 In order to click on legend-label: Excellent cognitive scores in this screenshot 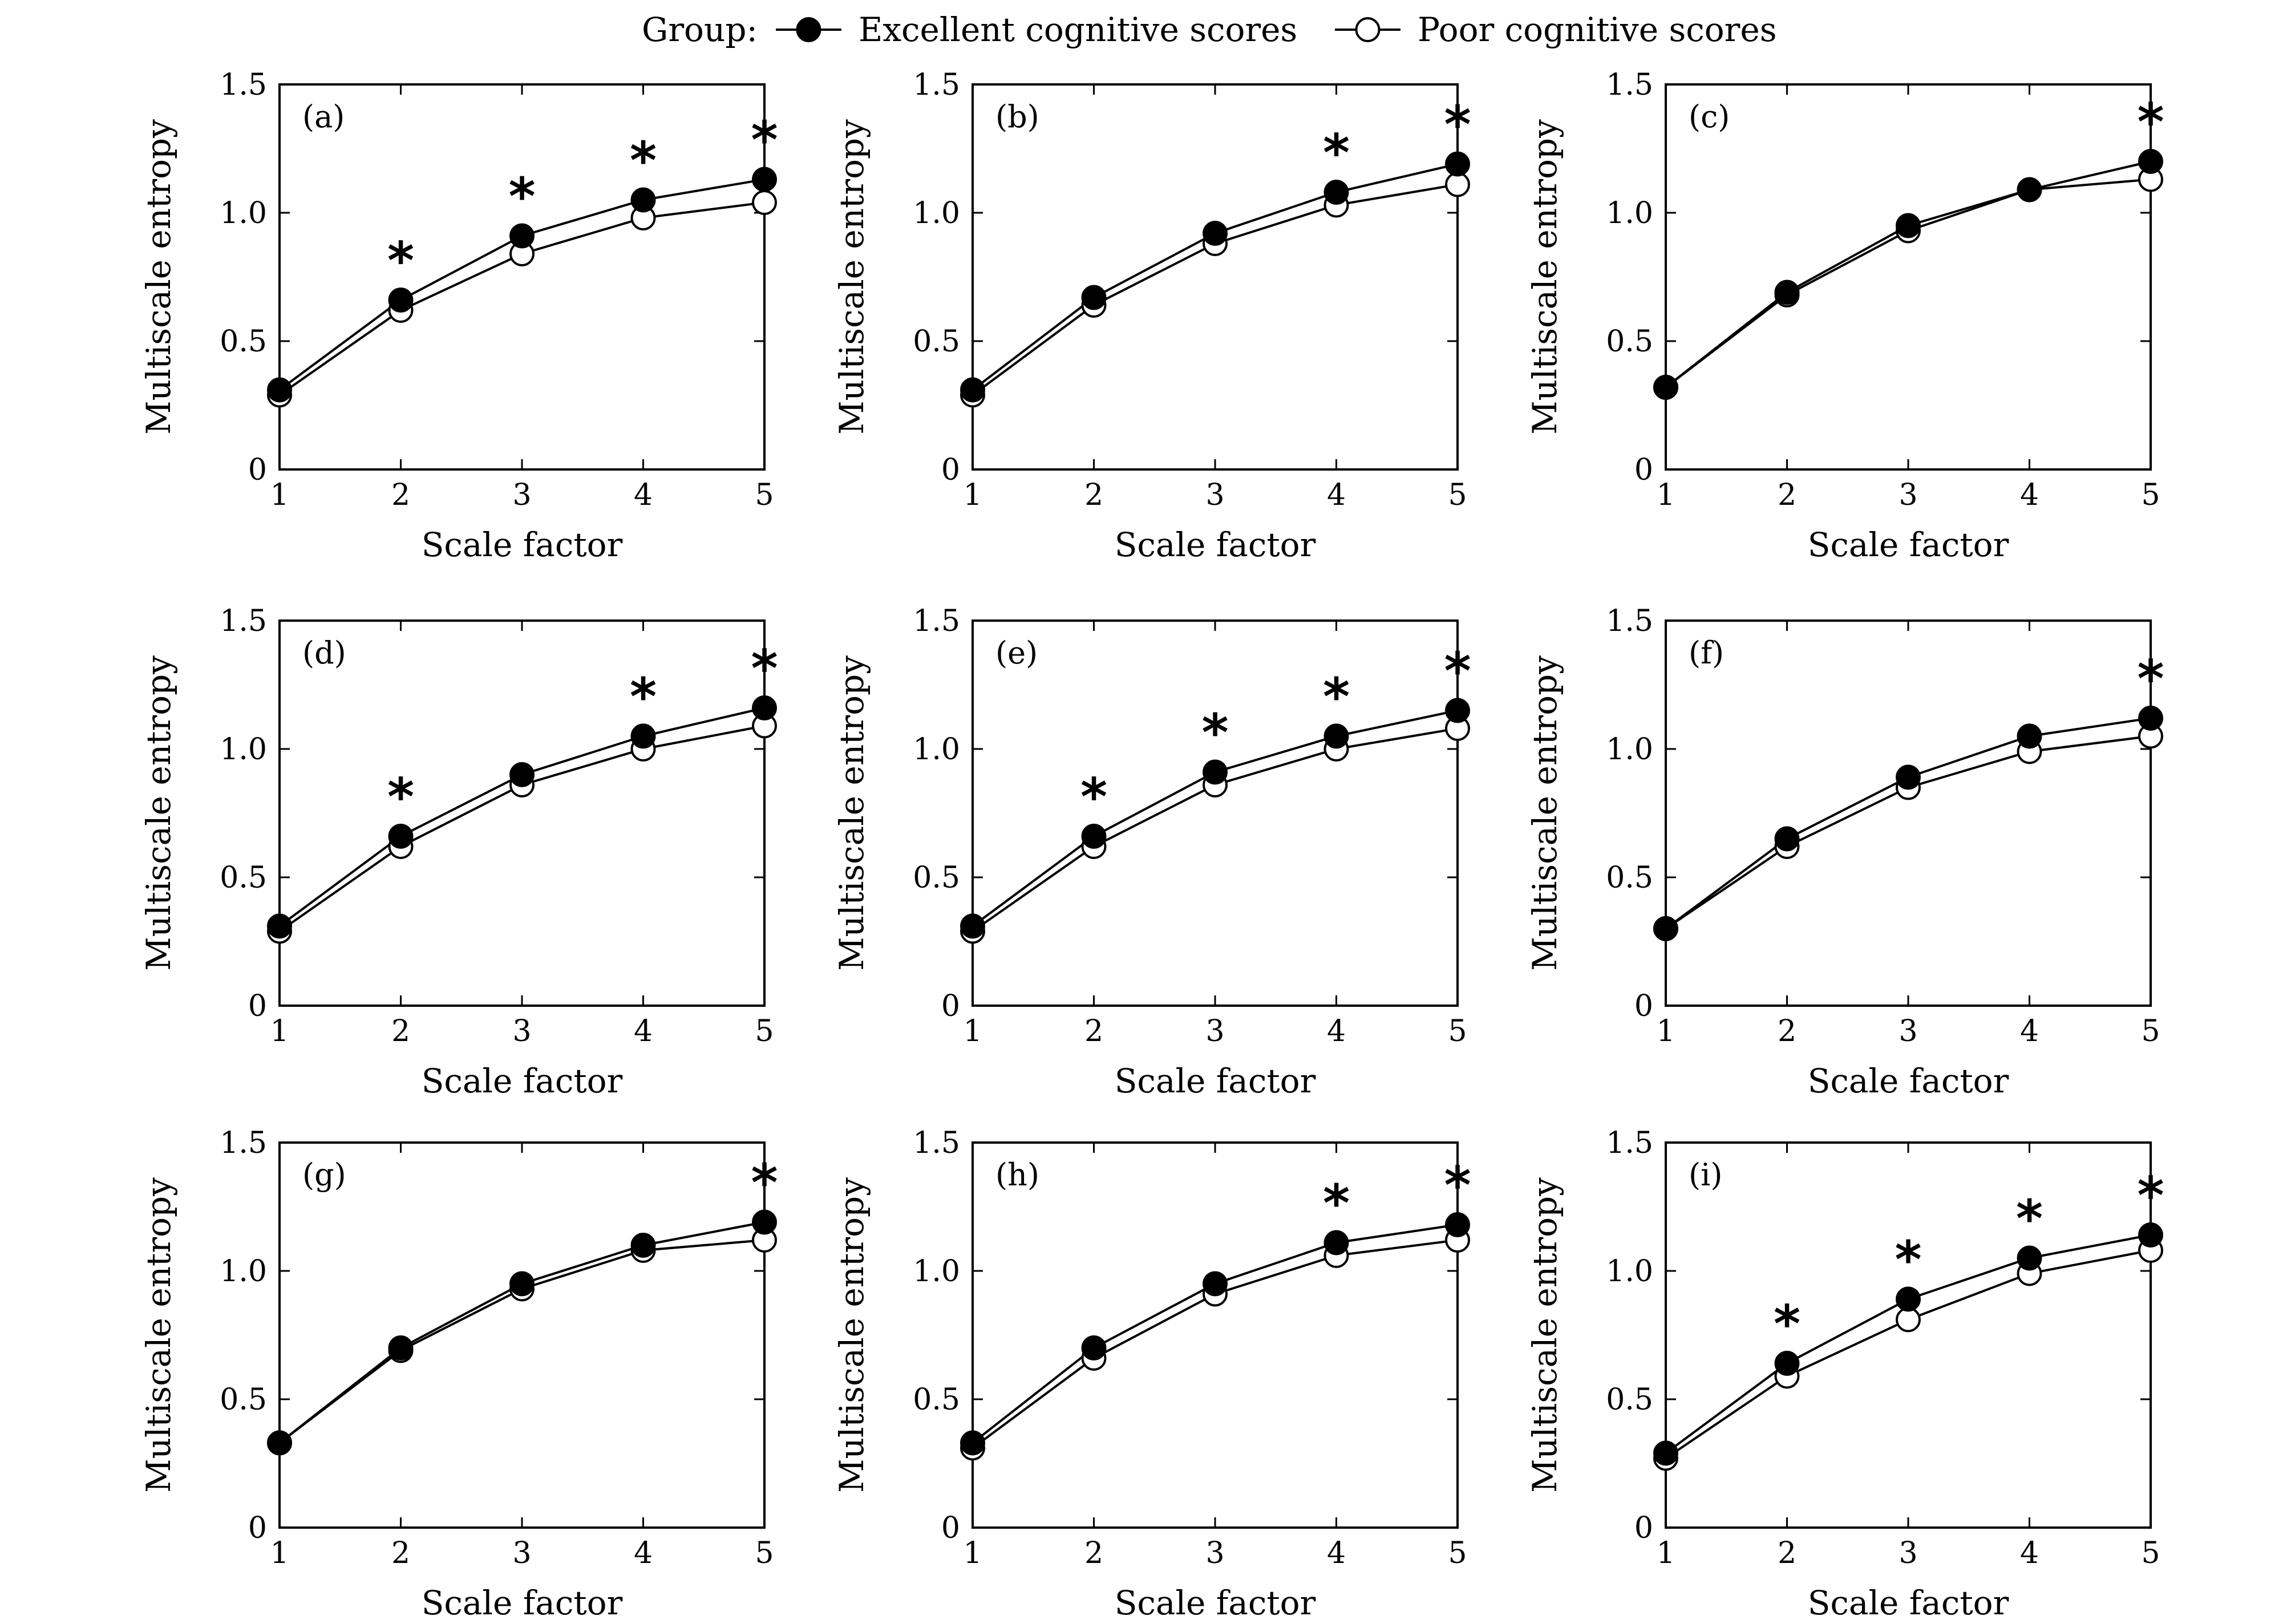, I will do `click(1078, 30)`.